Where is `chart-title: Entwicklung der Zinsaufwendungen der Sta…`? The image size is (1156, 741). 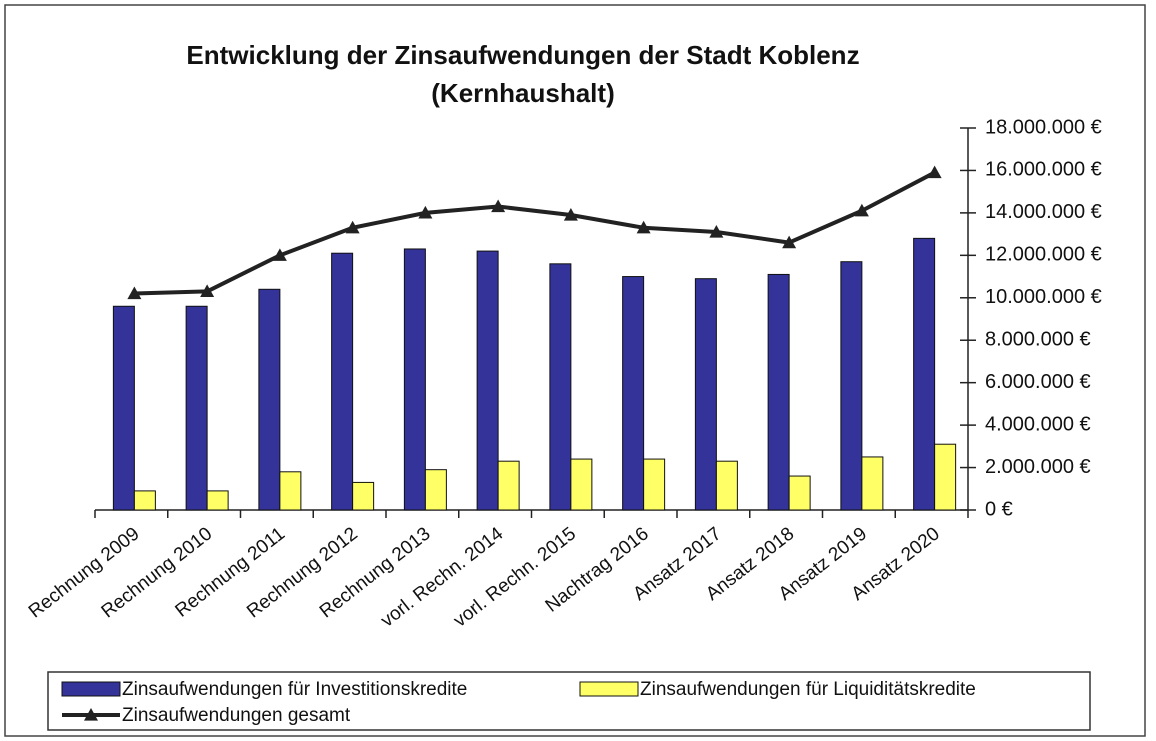
chart-title: Entwicklung der Zinsaufwendungen der Sta… is located at coordinates (522, 55).